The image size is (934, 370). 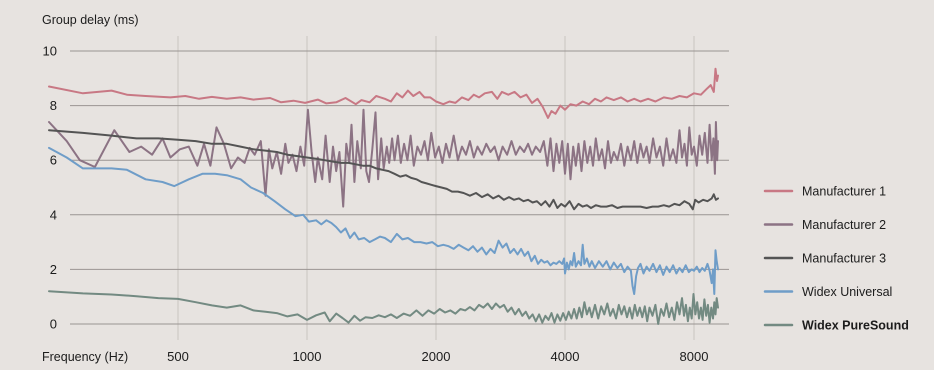 I want to click on y-tick-label: 0, so click(x=53, y=324).